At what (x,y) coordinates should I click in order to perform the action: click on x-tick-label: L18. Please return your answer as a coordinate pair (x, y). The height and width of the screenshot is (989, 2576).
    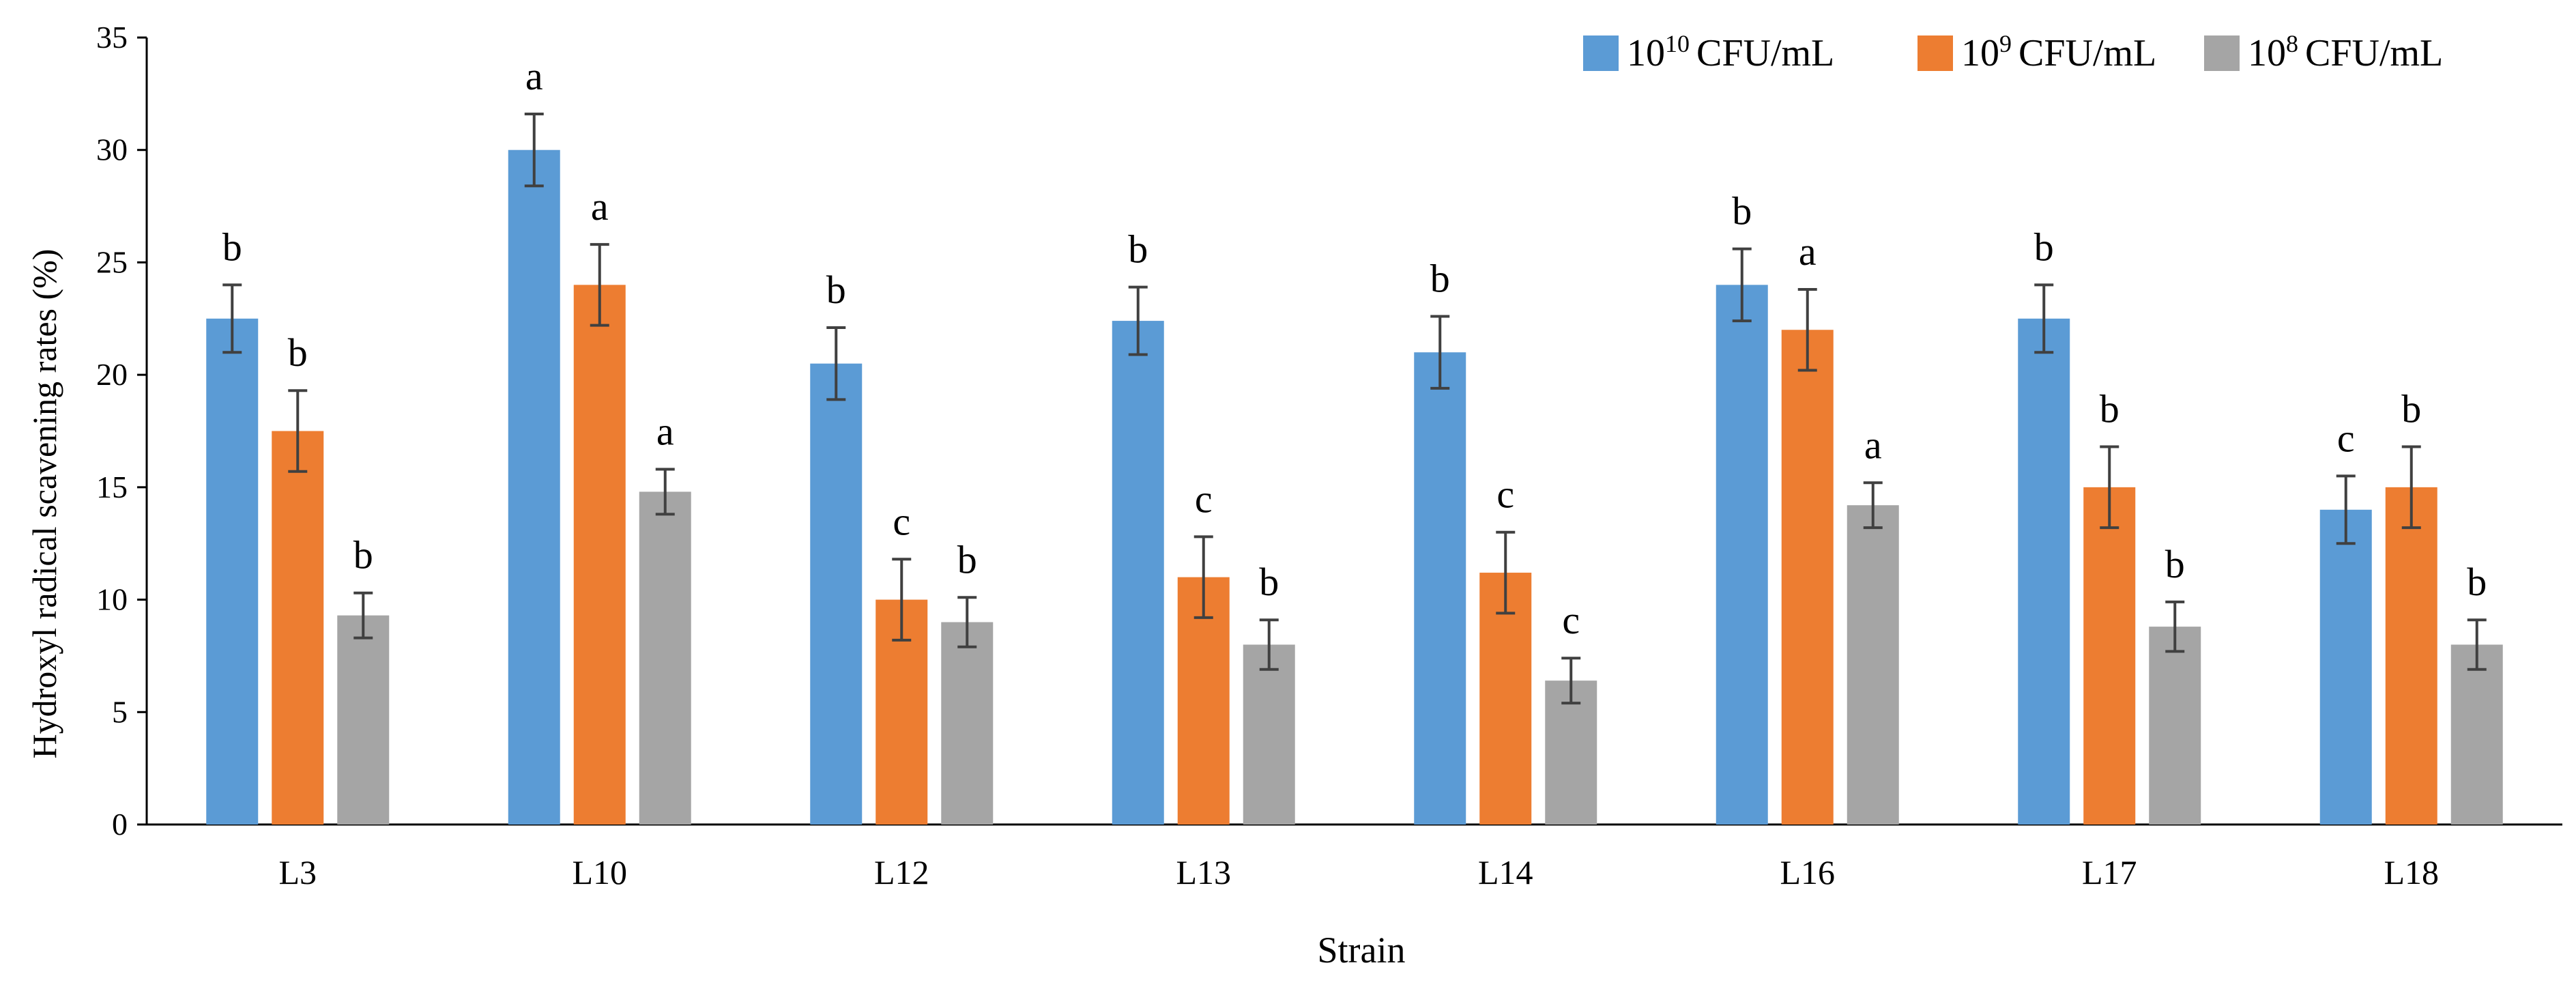
    Looking at the image, I should click on (2411, 872).